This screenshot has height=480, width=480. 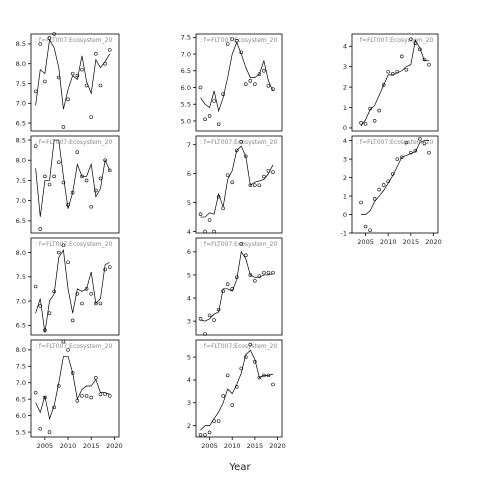 I want to click on x-axis-label: Year, so click(x=239, y=467).